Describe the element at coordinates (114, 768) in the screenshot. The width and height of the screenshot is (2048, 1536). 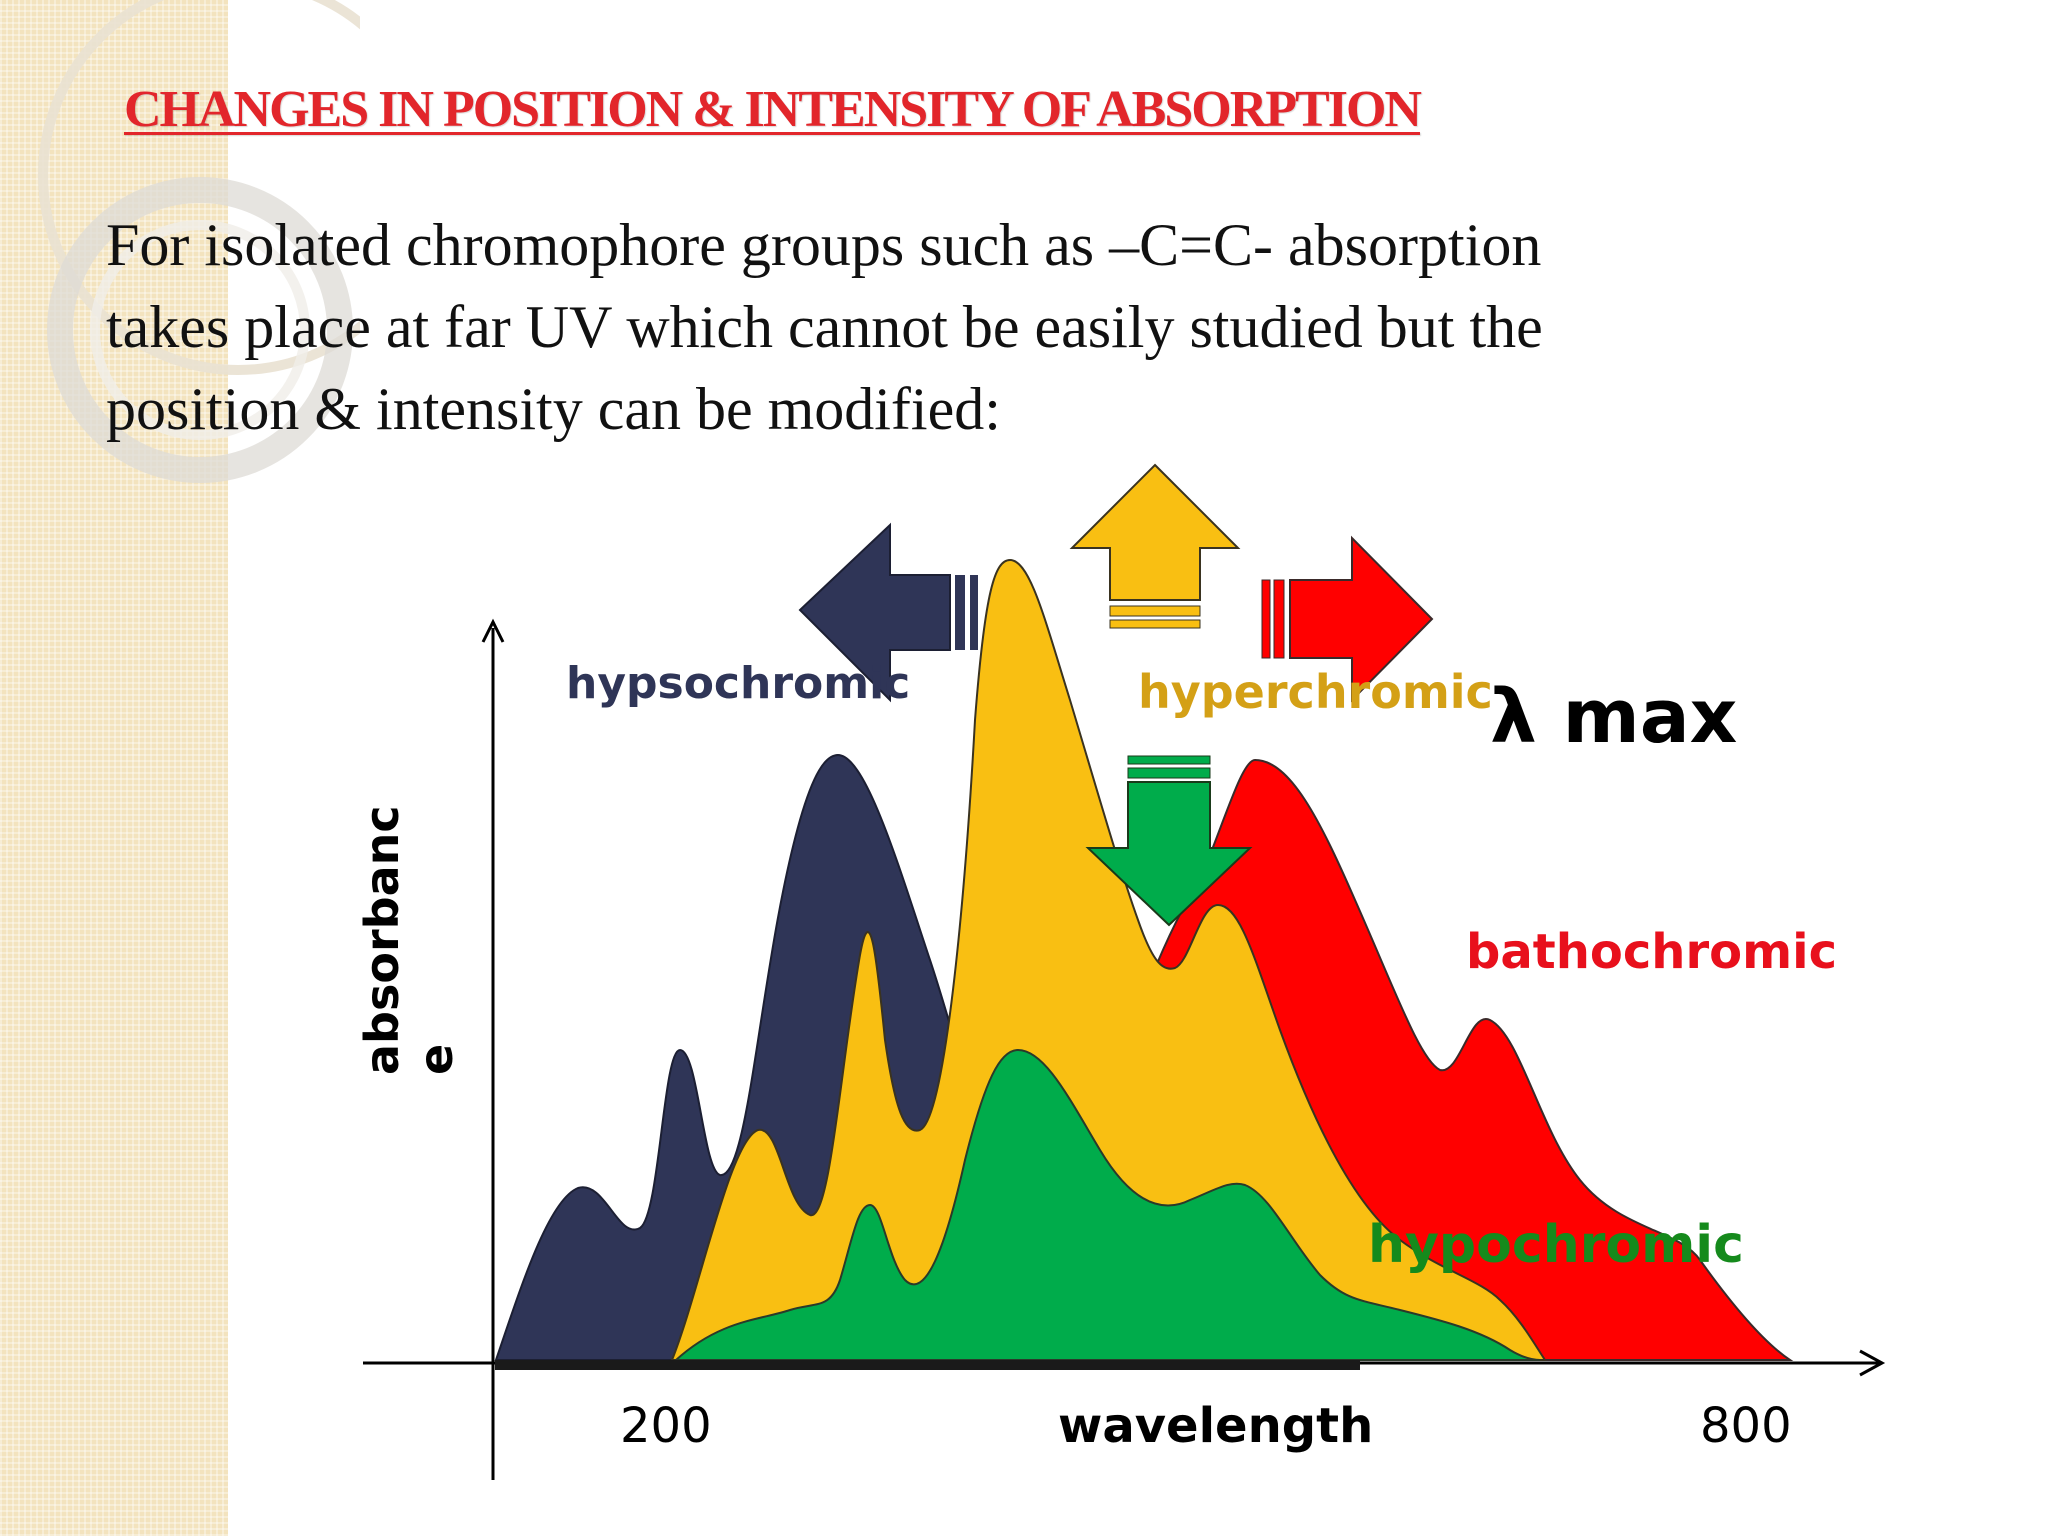
I see `decorative-side-strip` at that location.